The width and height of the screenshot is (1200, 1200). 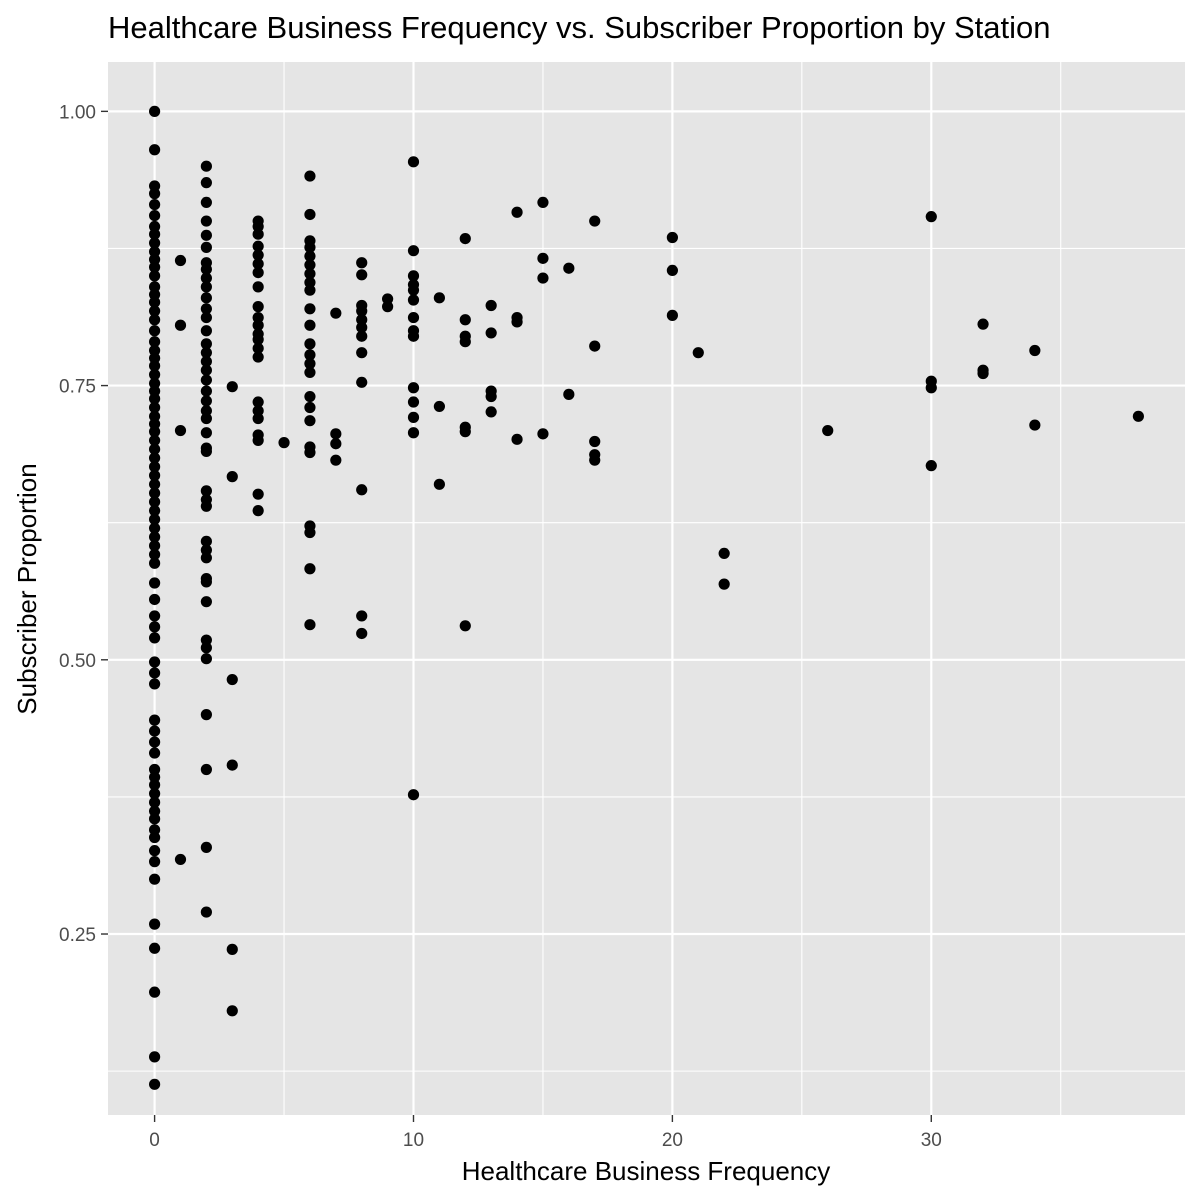 What do you see at coordinates (931, 1140) in the screenshot?
I see `x-tick-label: 30` at bounding box center [931, 1140].